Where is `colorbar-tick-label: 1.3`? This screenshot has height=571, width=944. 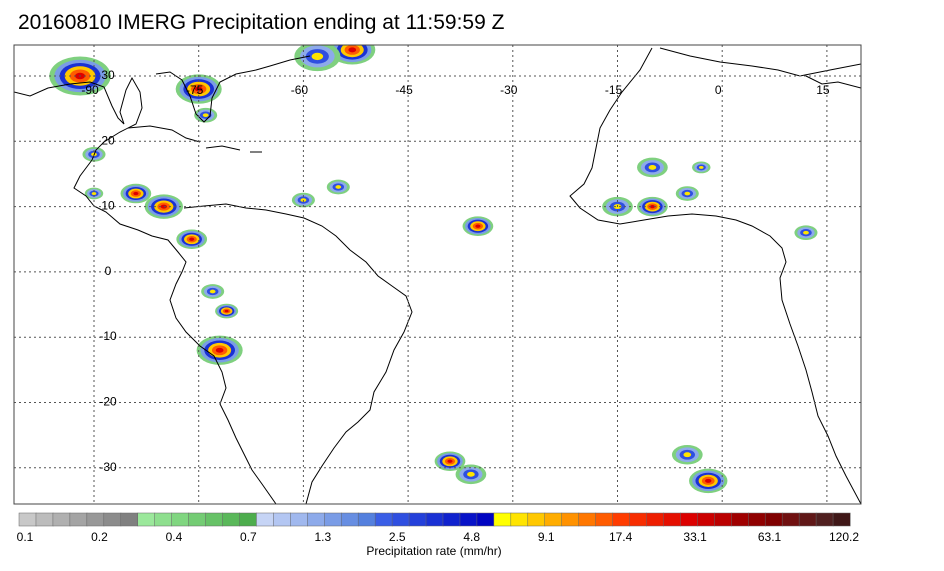 colorbar-tick-label: 1.3 is located at coordinates (322, 537).